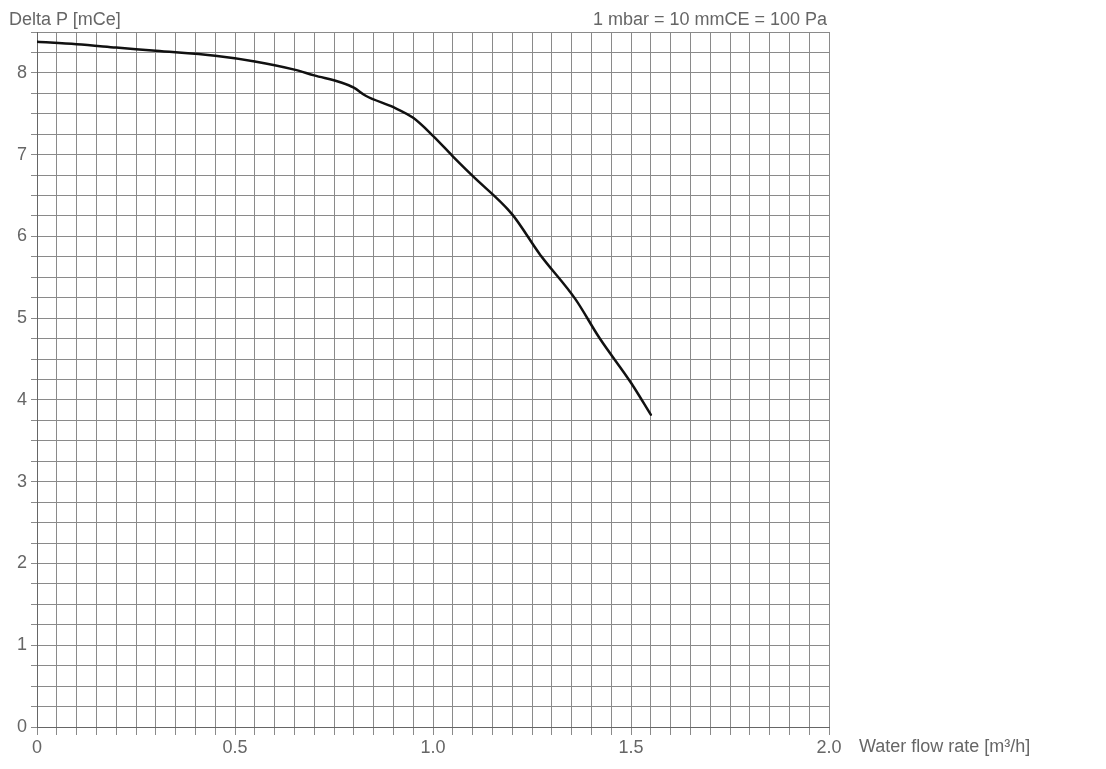 Image resolution: width=1106 pixels, height=769 pixels. What do you see at coordinates (21, 480) in the screenshot?
I see `y-tick-label: 3` at bounding box center [21, 480].